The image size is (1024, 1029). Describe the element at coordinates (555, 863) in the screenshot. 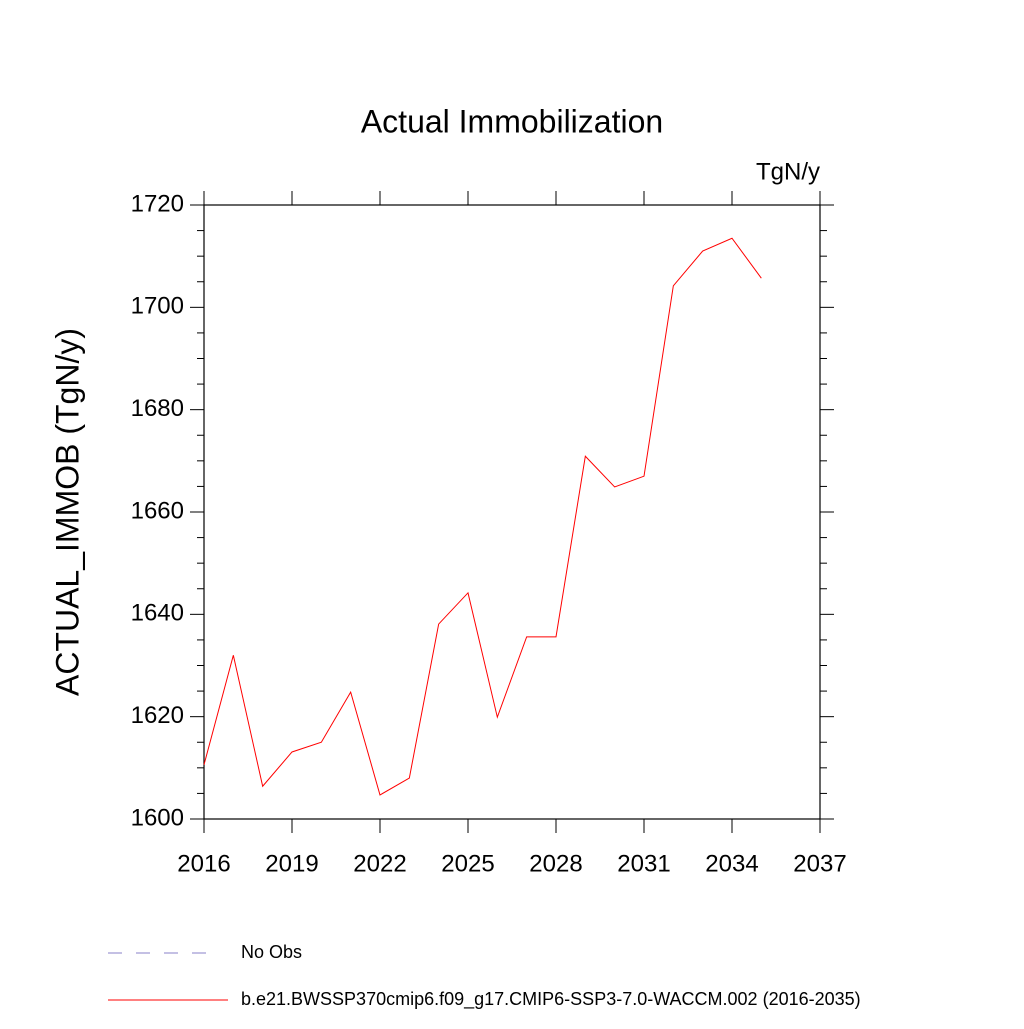

I see `x-tick-label: 2028` at that location.